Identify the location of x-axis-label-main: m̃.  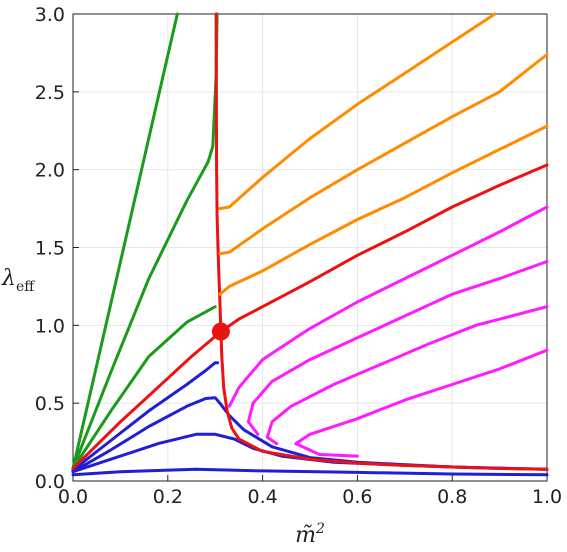
(305, 535).